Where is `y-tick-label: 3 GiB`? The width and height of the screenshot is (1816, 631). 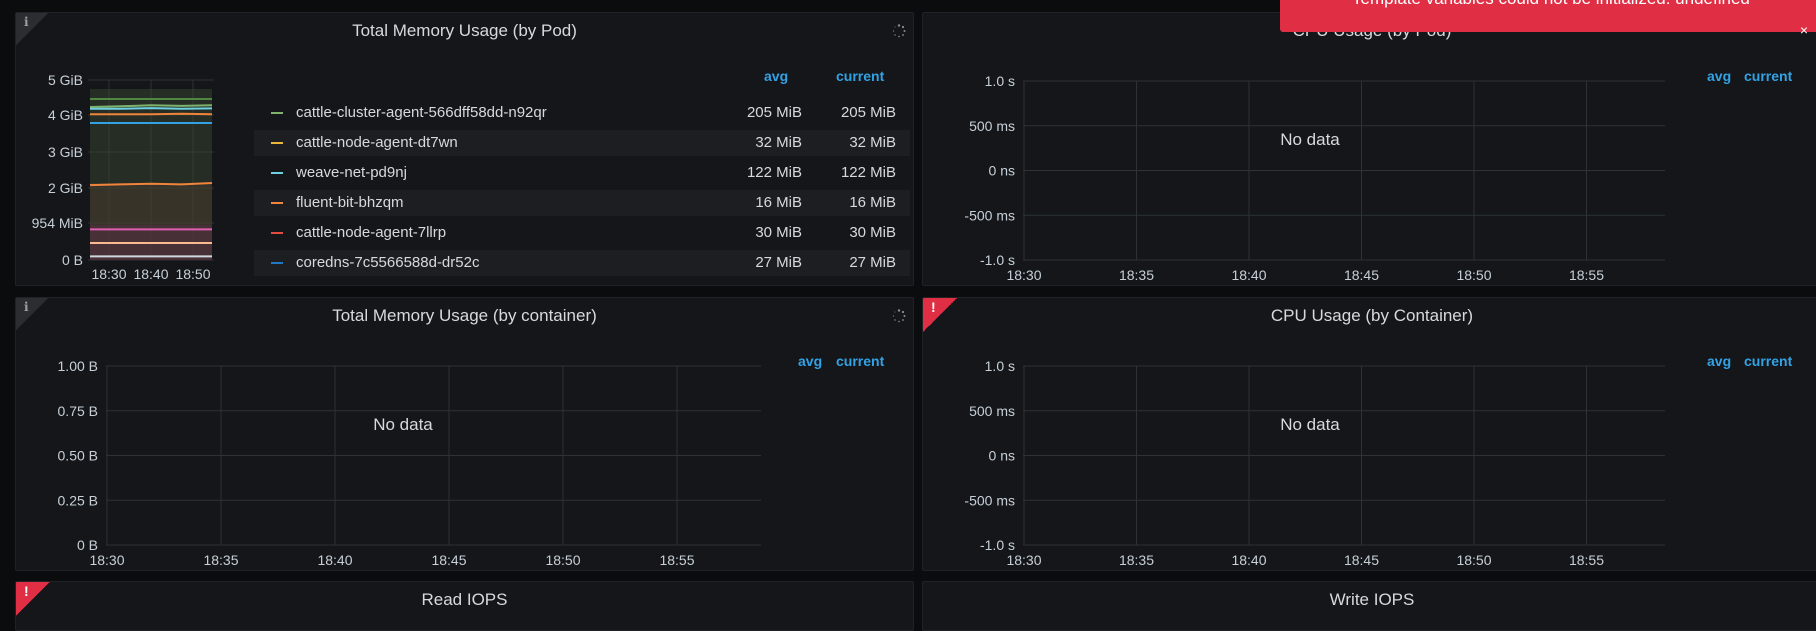 y-tick-label: 3 GiB is located at coordinates (65, 152).